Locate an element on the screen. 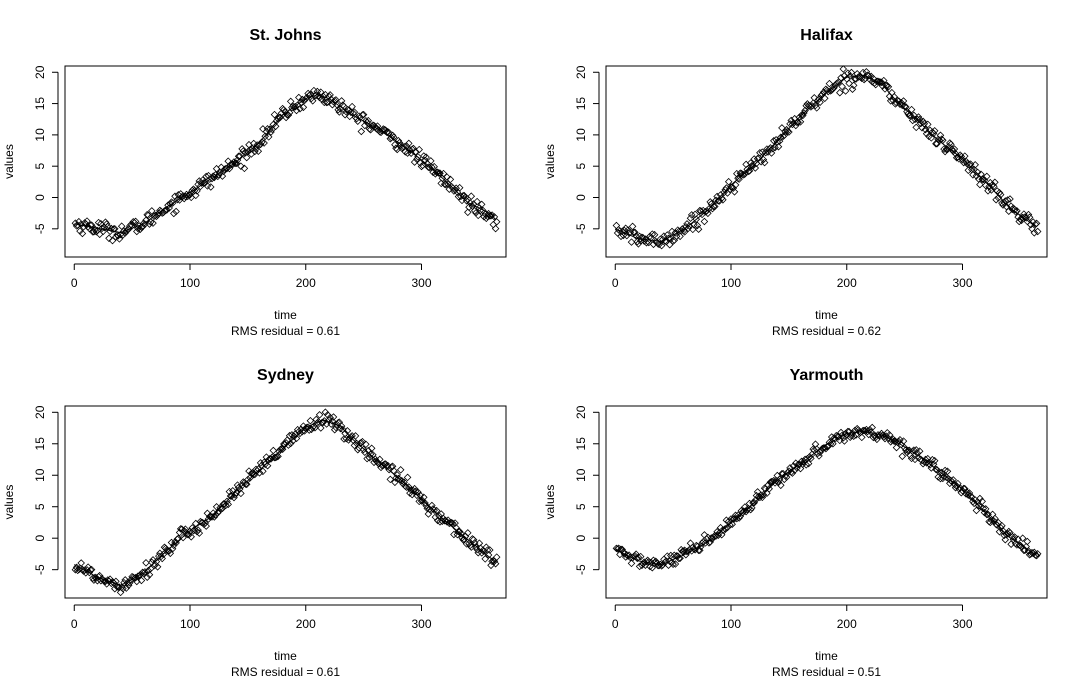  y-axis: -5 0 5 10 15 20 is located at coordinates (46, 149).